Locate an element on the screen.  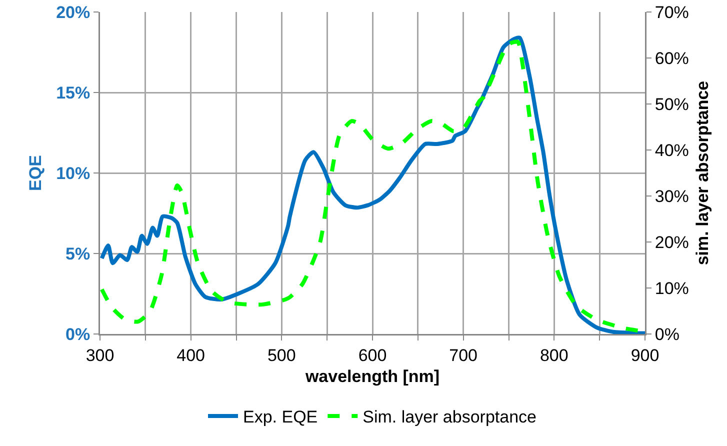
x-tick-label: 400 is located at coordinates (191, 355).